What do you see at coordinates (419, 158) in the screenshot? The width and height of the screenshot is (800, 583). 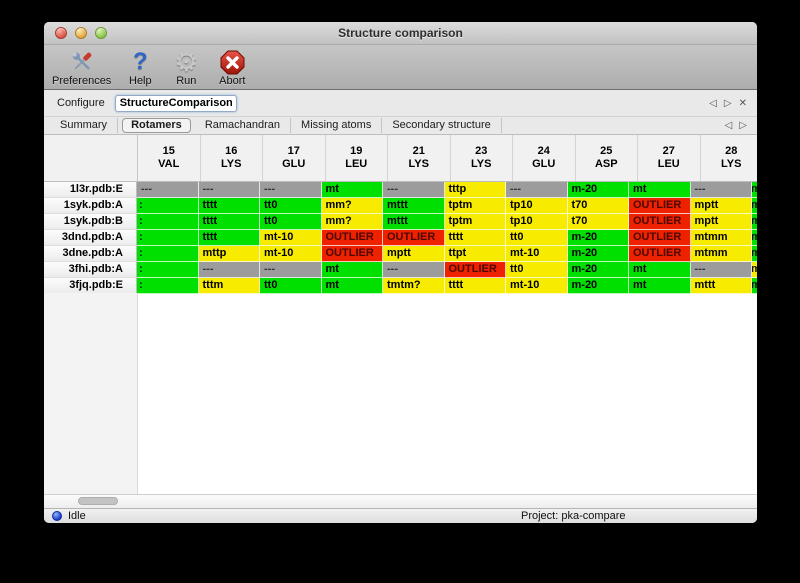 I see `column-header: 21 LYS` at bounding box center [419, 158].